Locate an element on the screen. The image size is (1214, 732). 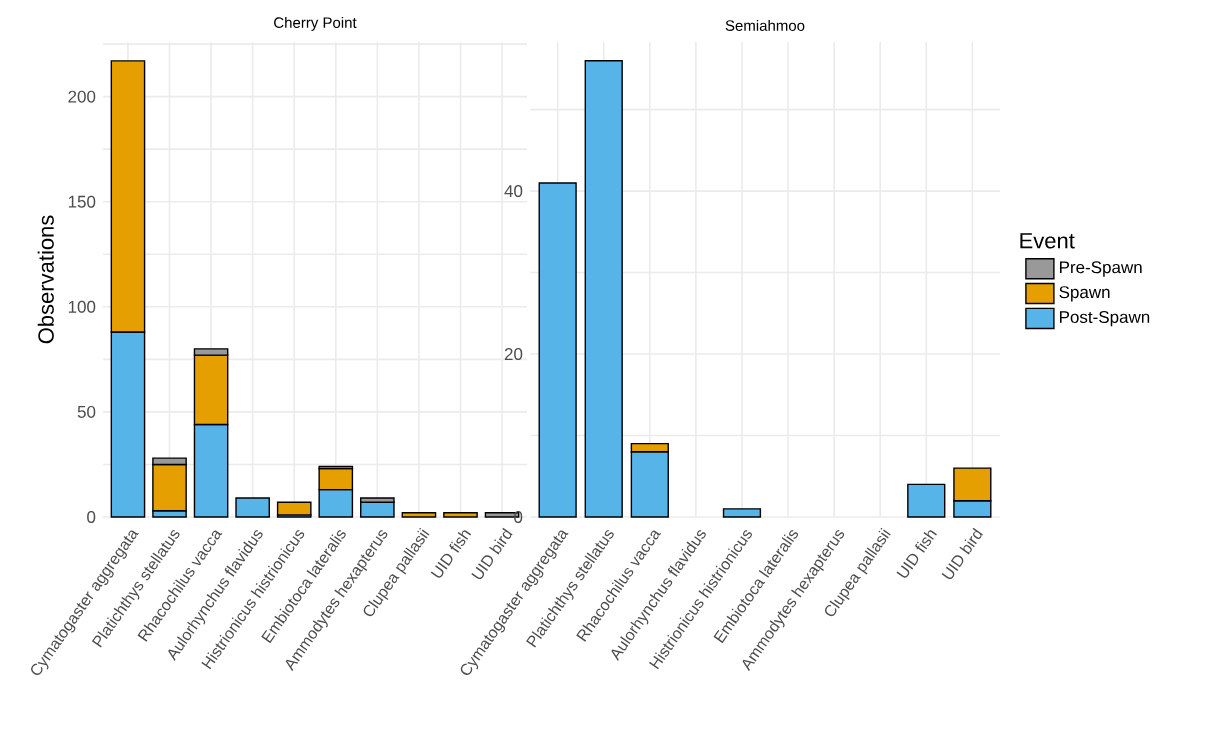
chart-title: Cherry Point is located at coordinates (315, 23).